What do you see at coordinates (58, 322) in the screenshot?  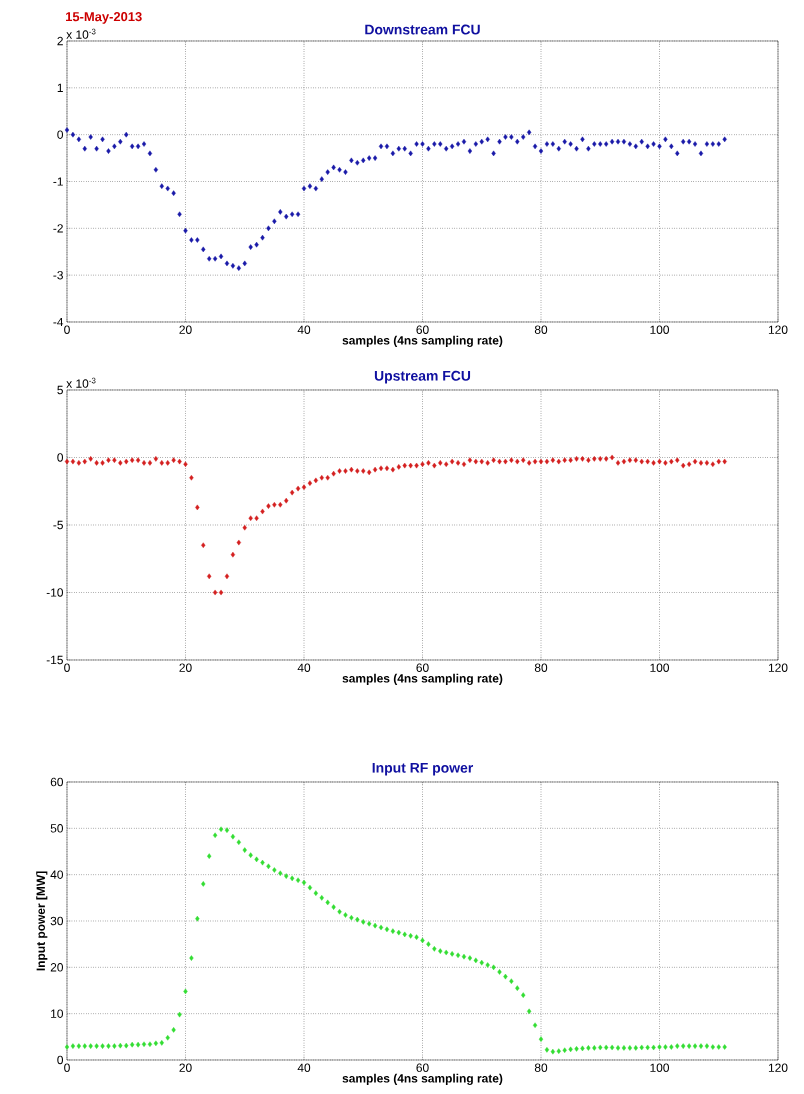 I see `y-tick-label: -4` at bounding box center [58, 322].